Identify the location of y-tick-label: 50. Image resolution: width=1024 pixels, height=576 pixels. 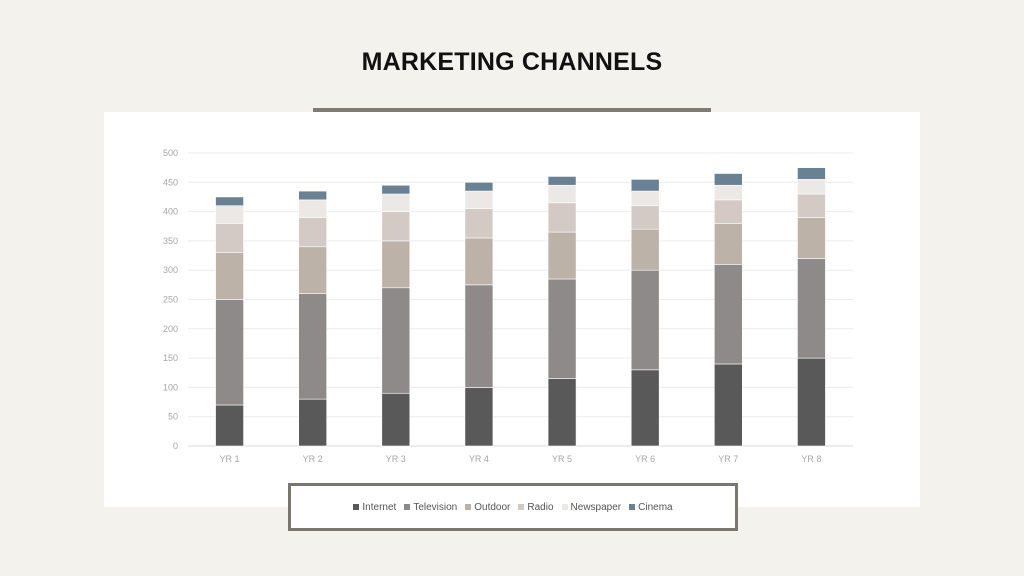
(173, 417).